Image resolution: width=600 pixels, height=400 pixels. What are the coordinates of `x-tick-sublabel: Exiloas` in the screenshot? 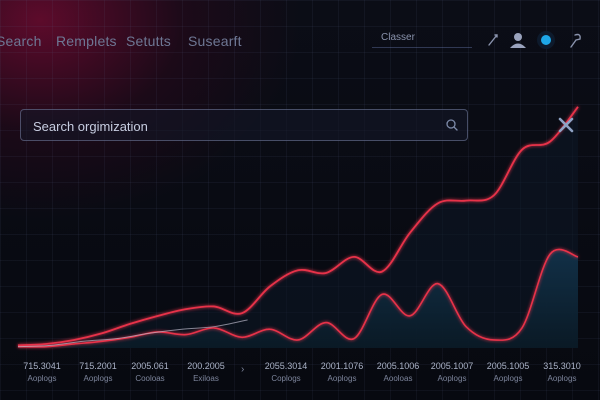 It's located at (206, 378).